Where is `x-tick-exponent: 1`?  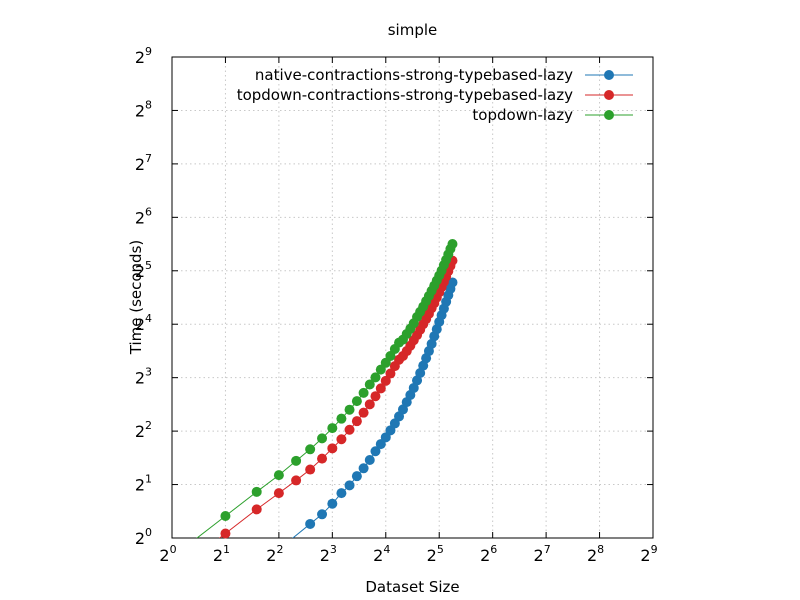
x-tick-exponent: 1 is located at coordinates (226, 549).